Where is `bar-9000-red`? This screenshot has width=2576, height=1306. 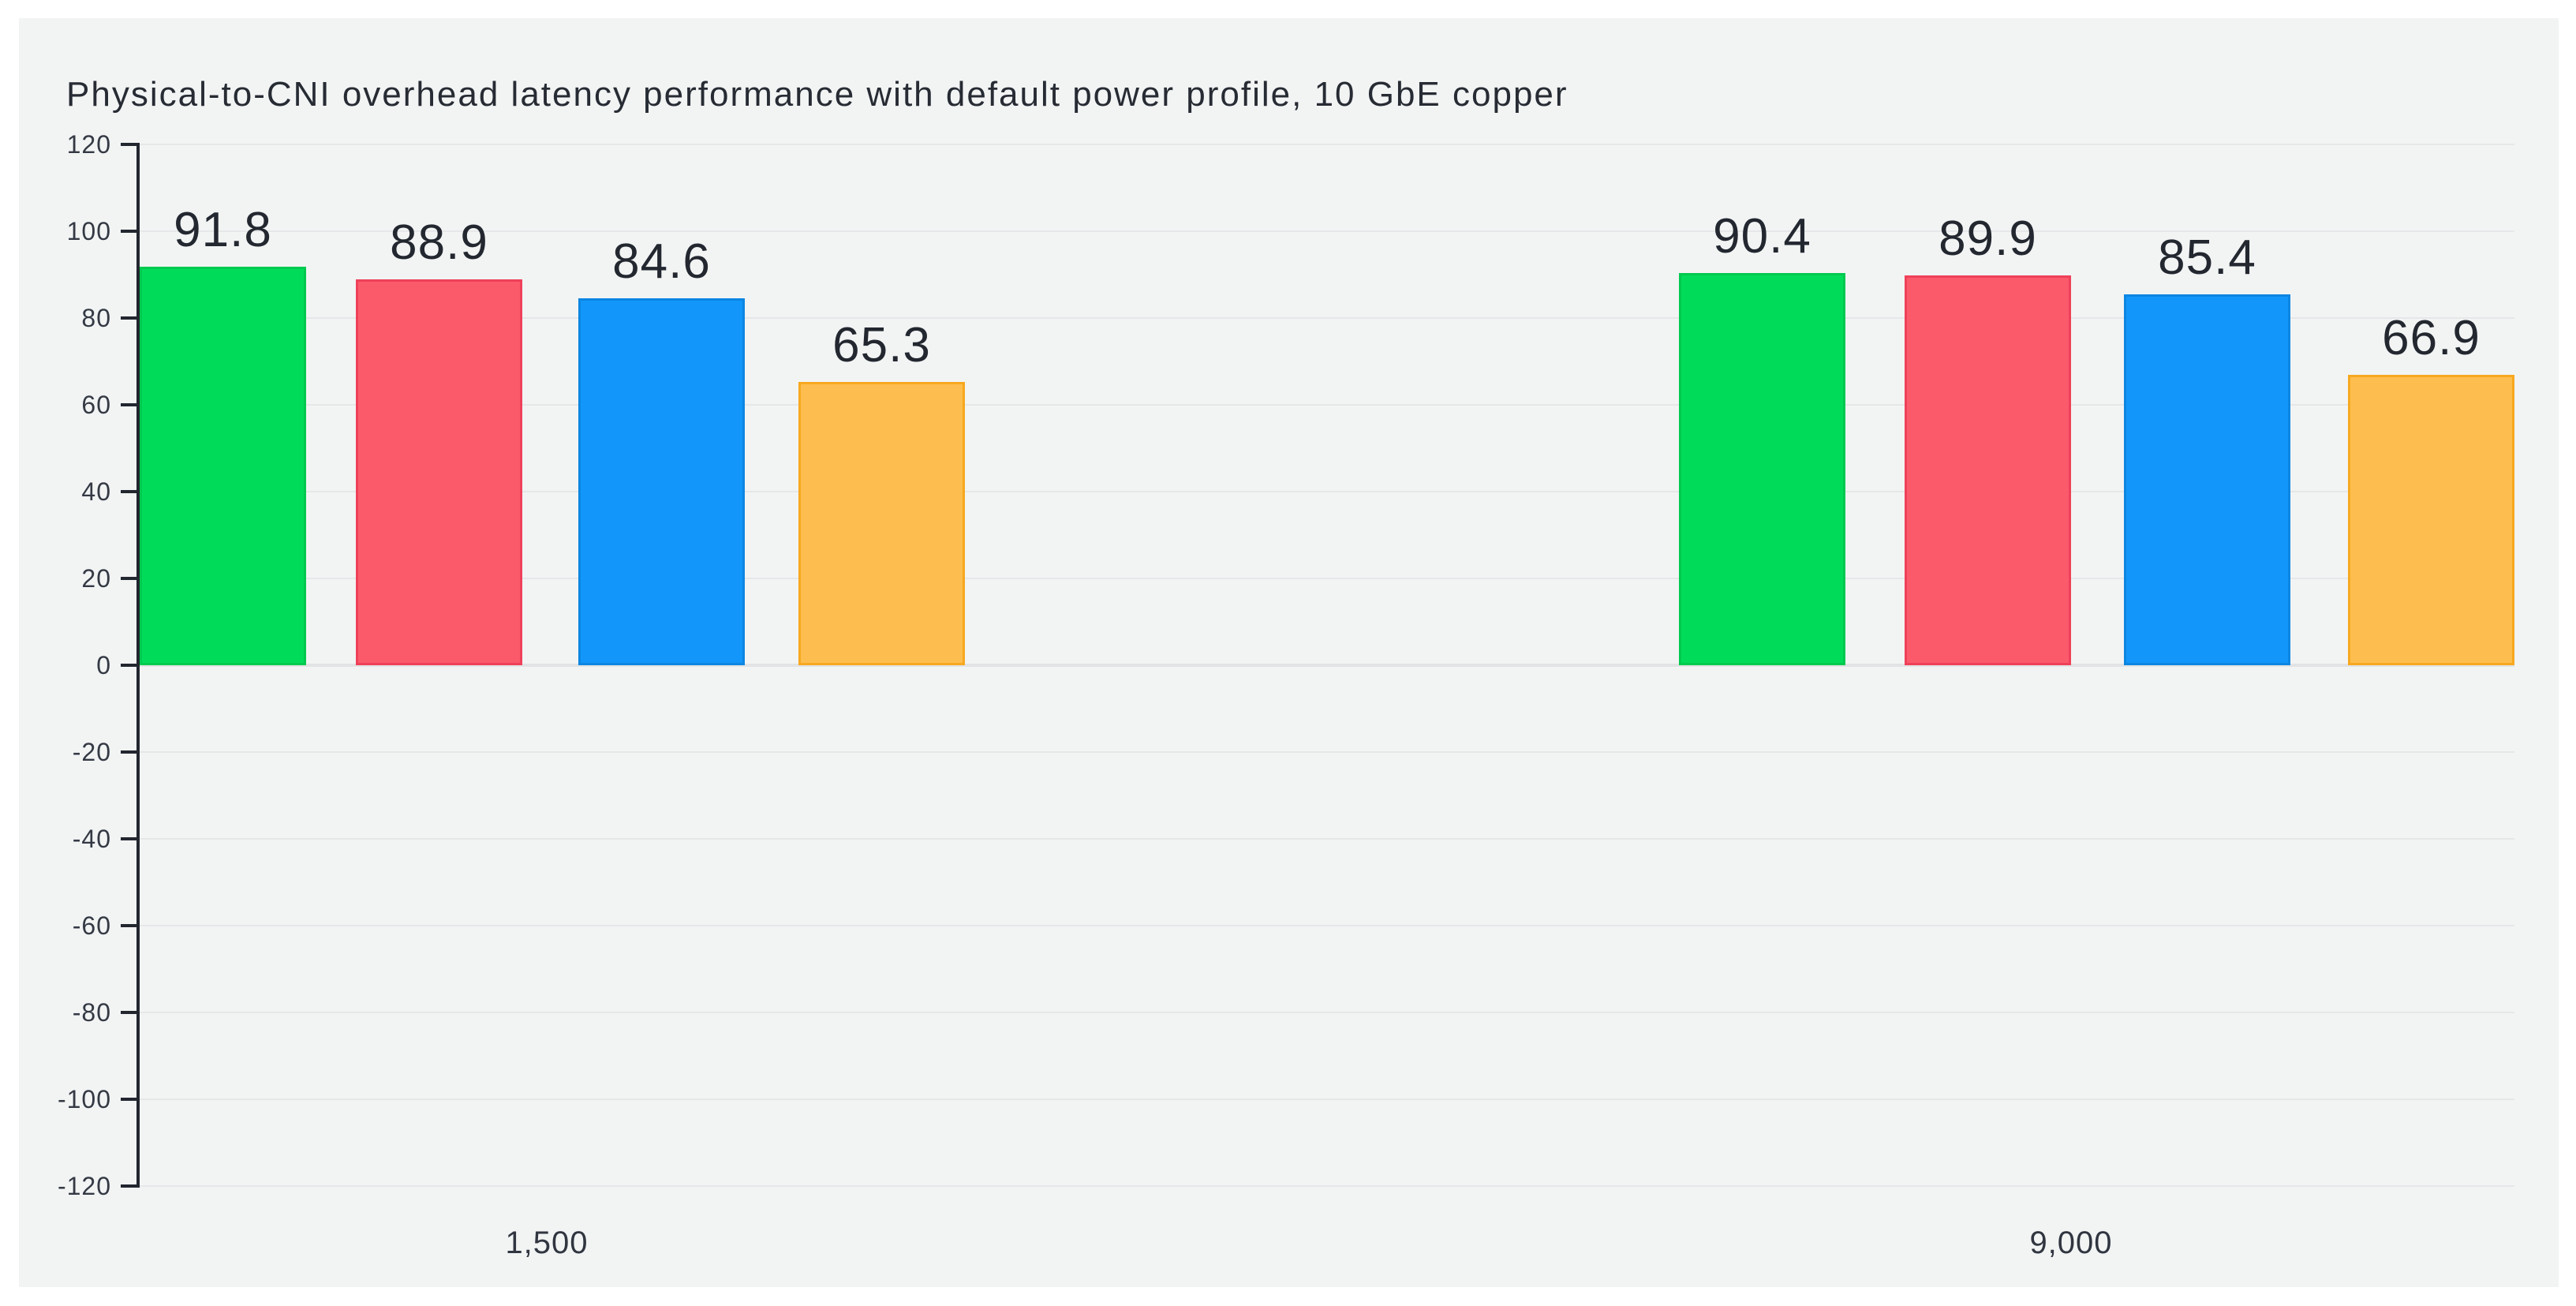 bar-9000-red is located at coordinates (1988, 470).